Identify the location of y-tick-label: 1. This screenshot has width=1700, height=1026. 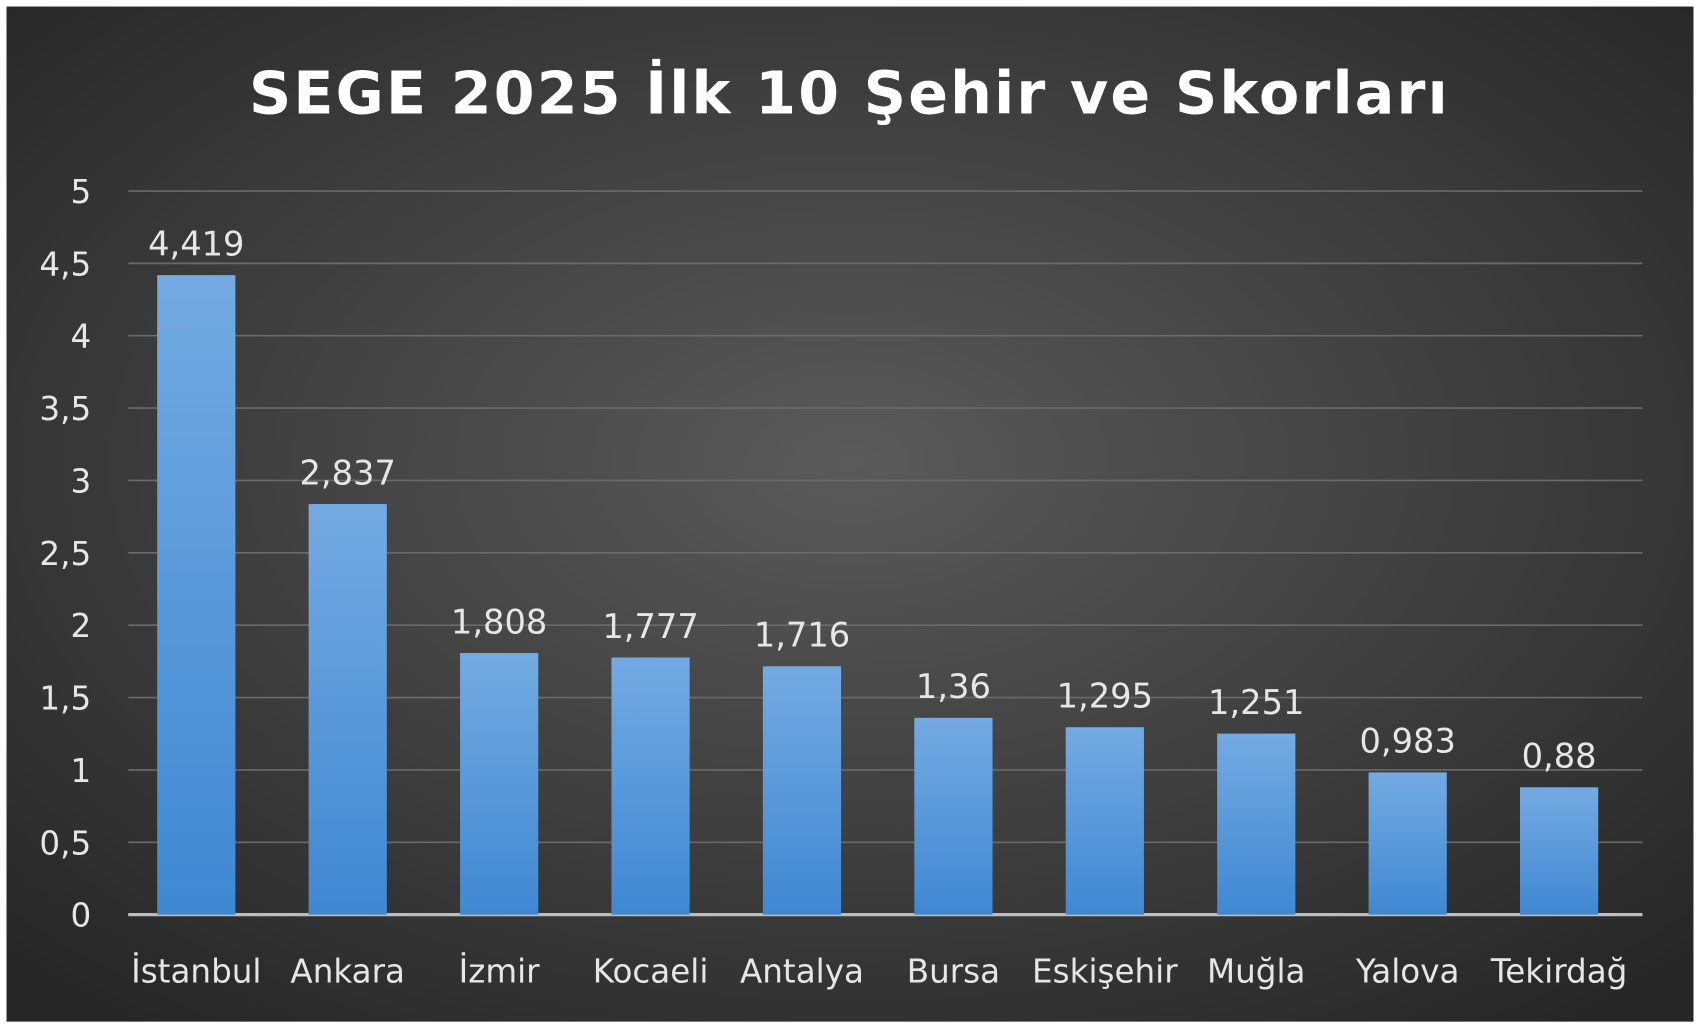
(81, 771).